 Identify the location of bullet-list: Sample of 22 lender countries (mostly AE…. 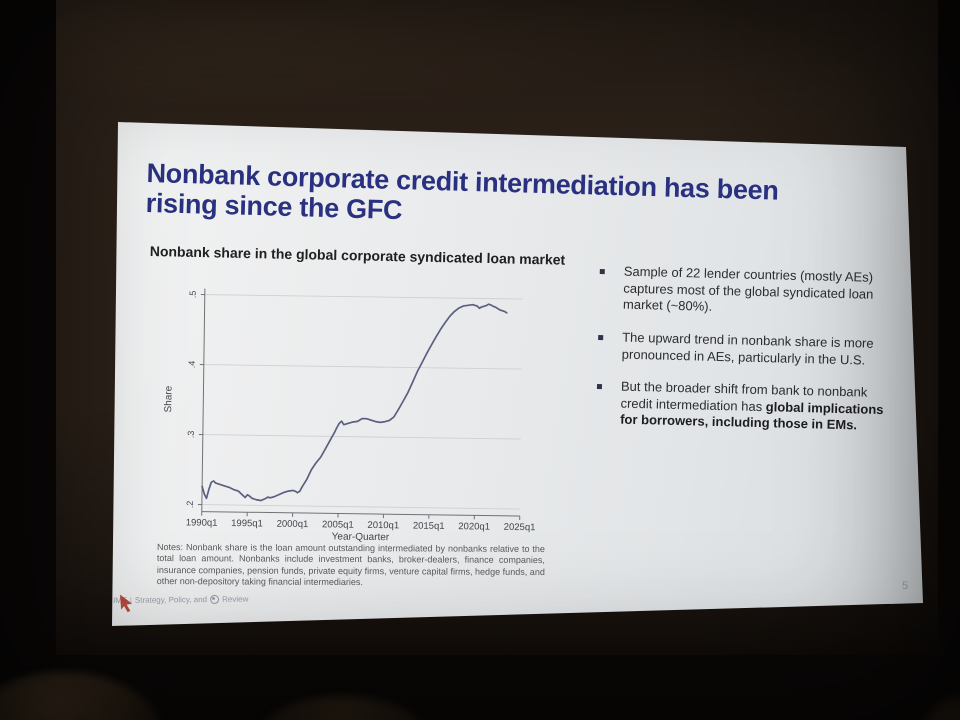
(745, 357).